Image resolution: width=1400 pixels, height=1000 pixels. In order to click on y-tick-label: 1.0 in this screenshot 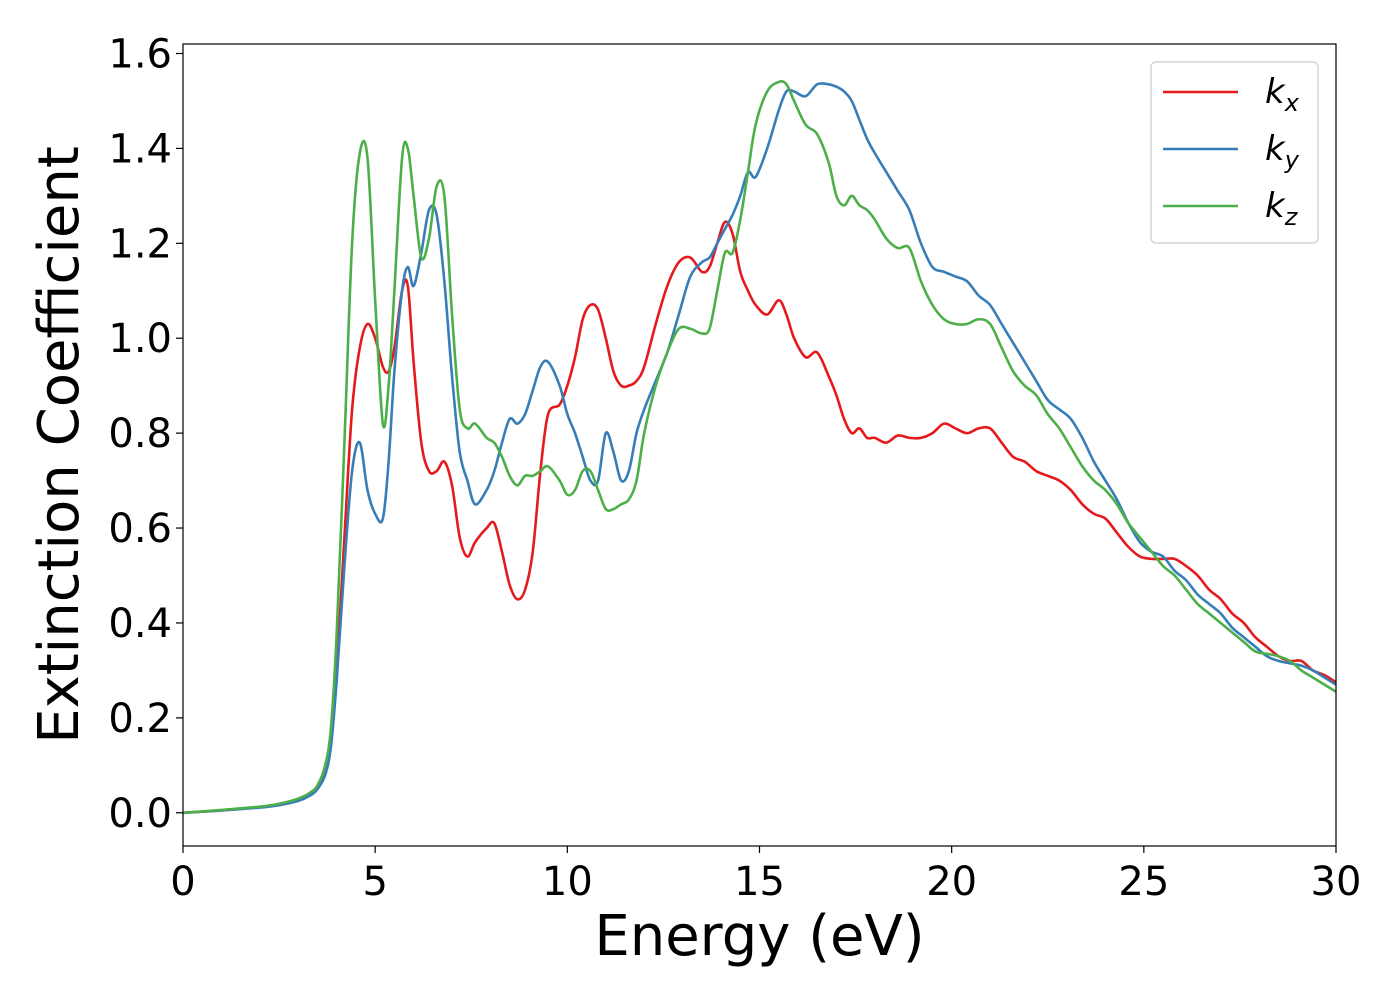, I will do `click(140, 339)`.